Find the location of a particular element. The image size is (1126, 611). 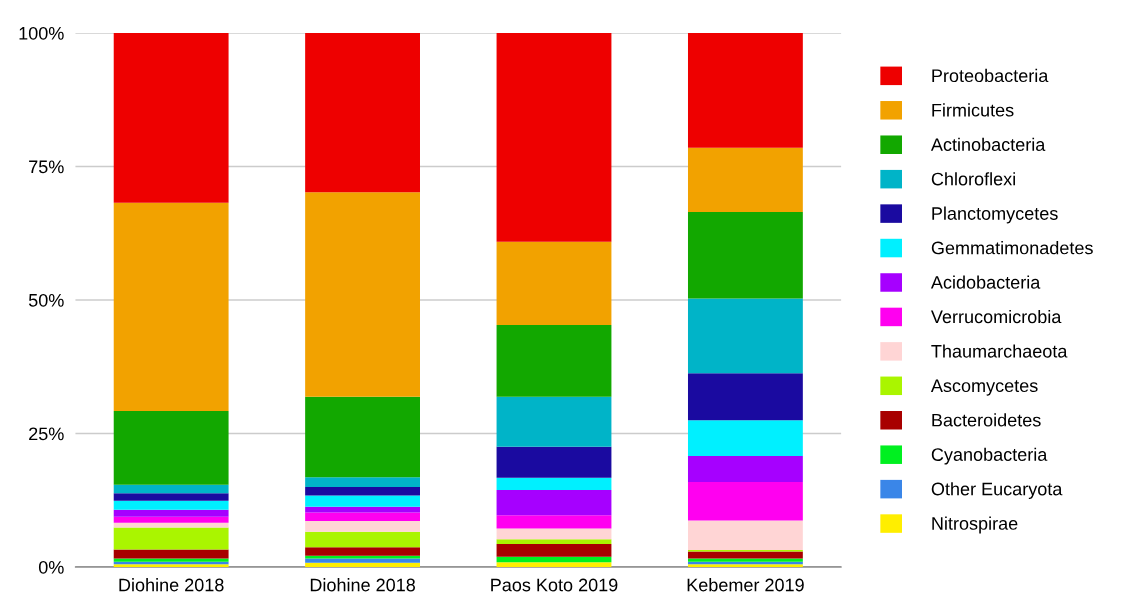

legend-label: Proteobacteria is located at coordinates (990, 75).